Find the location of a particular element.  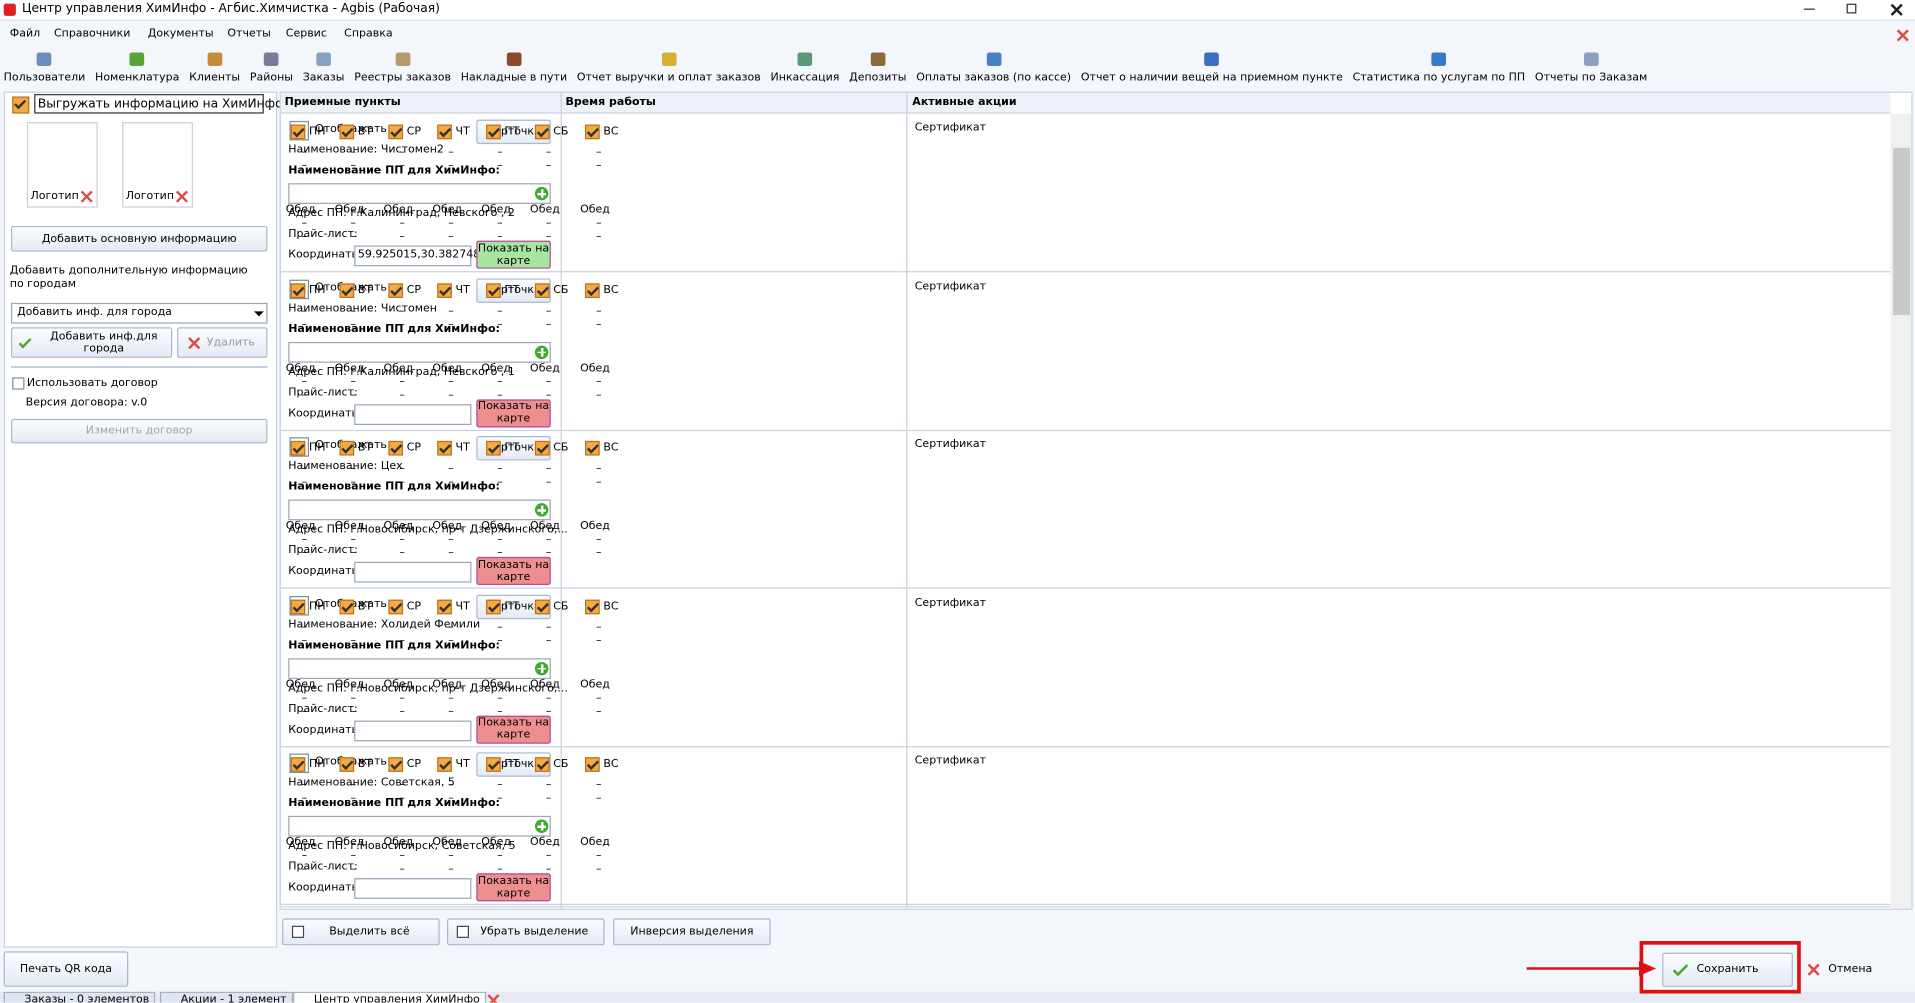

menu-item: Справочники is located at coordinates (92, 34).